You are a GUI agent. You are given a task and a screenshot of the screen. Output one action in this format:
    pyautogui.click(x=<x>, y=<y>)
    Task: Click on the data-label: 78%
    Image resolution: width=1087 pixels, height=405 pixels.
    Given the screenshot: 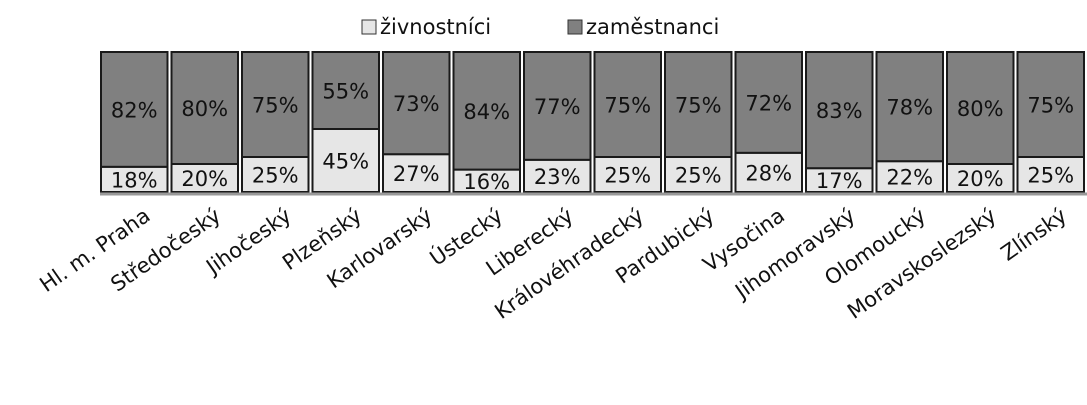 What is the action you would take?
    pyautogui.click(x=909, y=108)
    